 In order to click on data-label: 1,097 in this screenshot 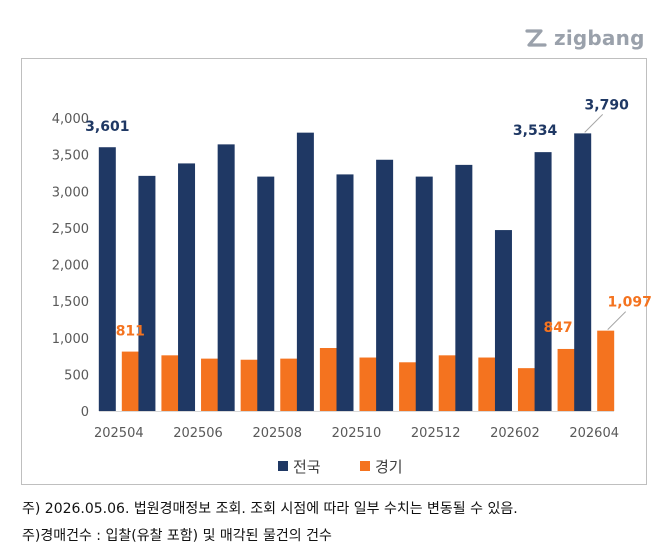, I will do `click(630, 303)`.